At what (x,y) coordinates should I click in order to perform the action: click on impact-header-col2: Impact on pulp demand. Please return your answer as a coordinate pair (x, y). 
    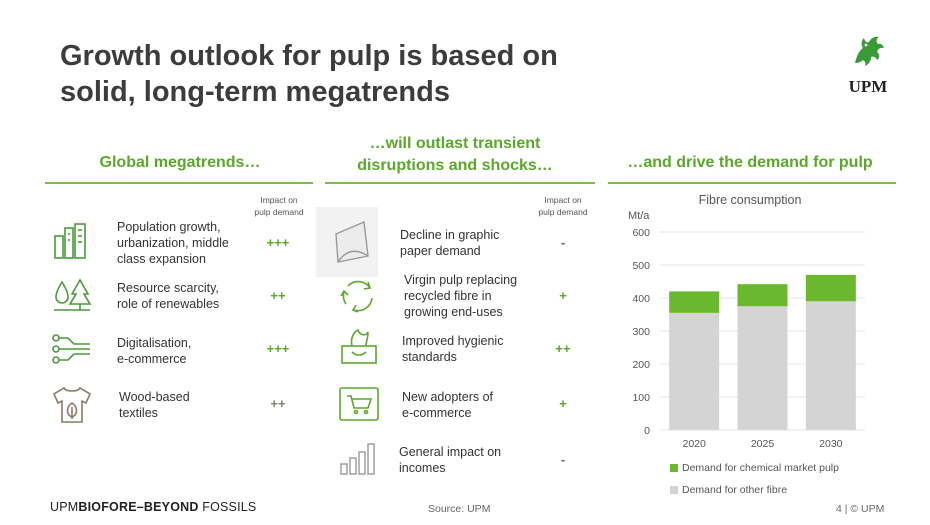
    Looking at the image, I should click on (563, 206).